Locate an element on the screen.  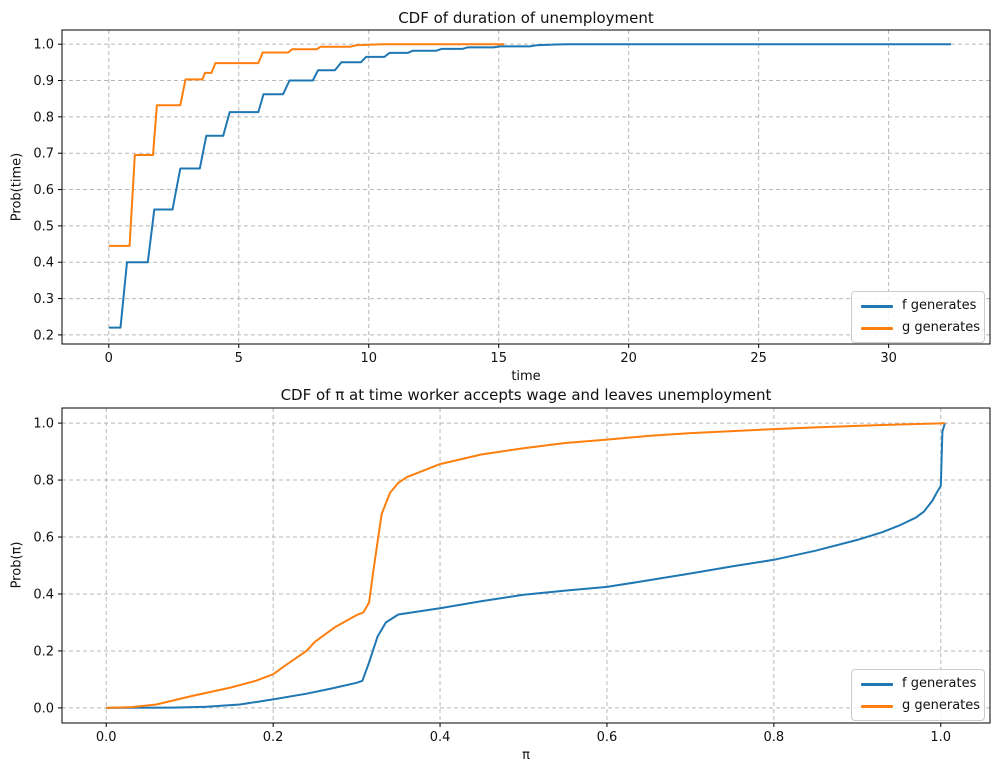
x-tick-label: 1.0 is located at coordinates (940, 737).